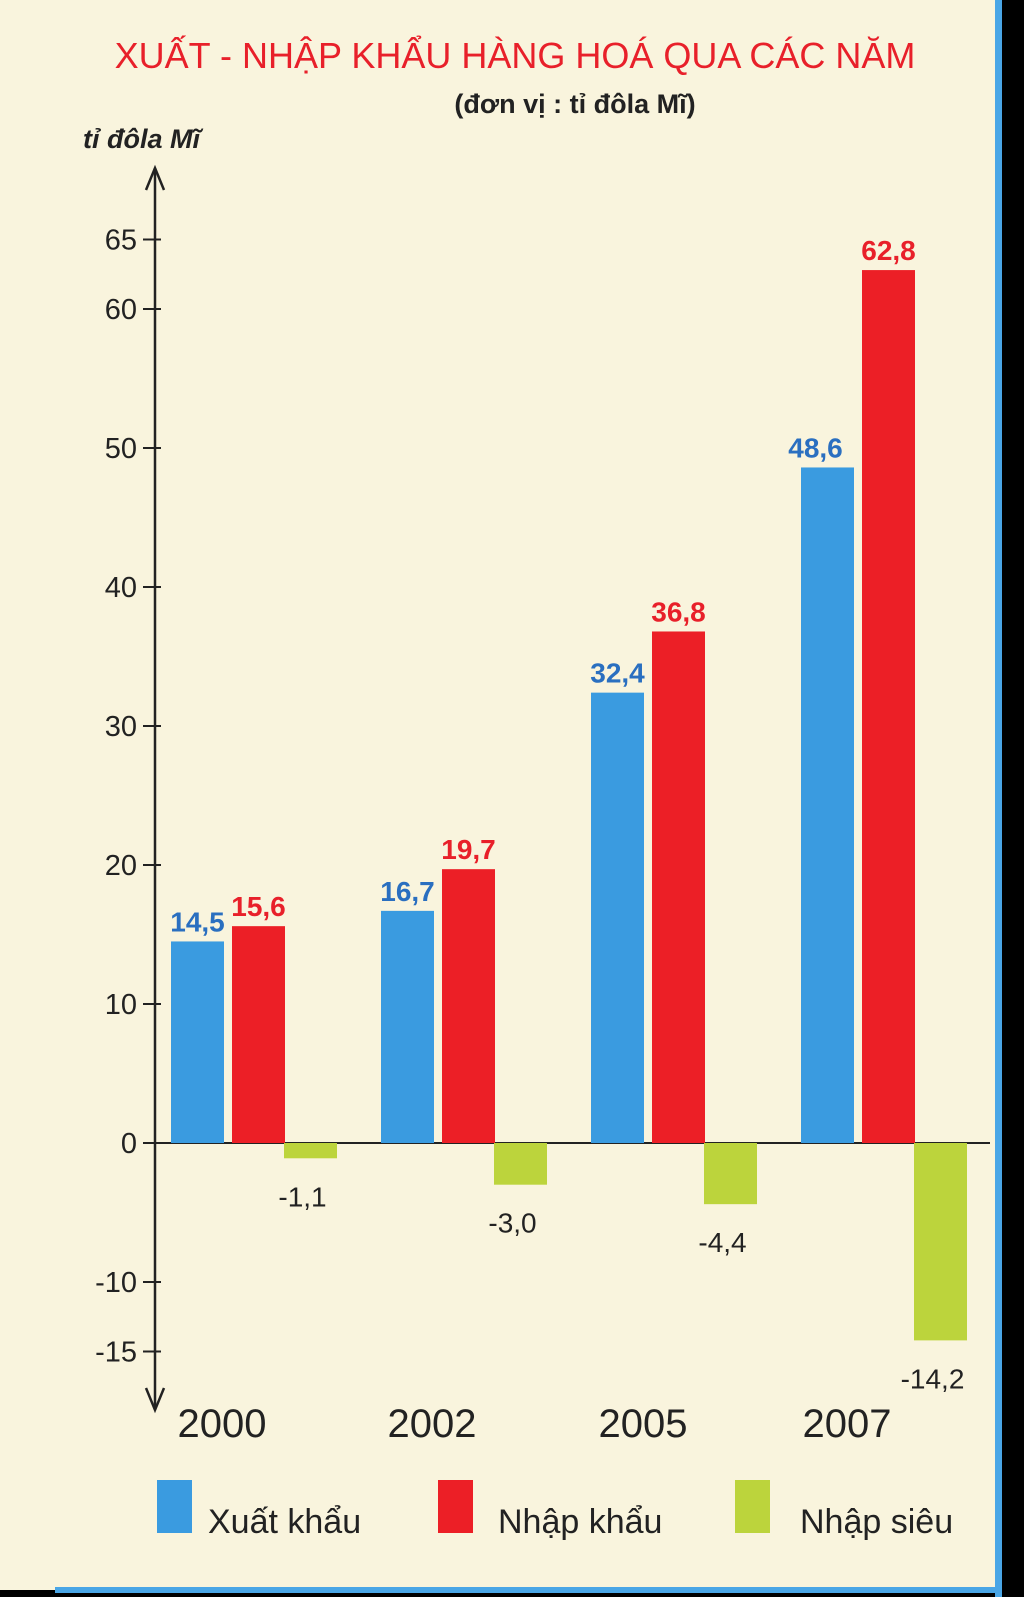 This screenshot has height=1597, width=1024. I want to click on data-label: 36,8, so click(678, 611).